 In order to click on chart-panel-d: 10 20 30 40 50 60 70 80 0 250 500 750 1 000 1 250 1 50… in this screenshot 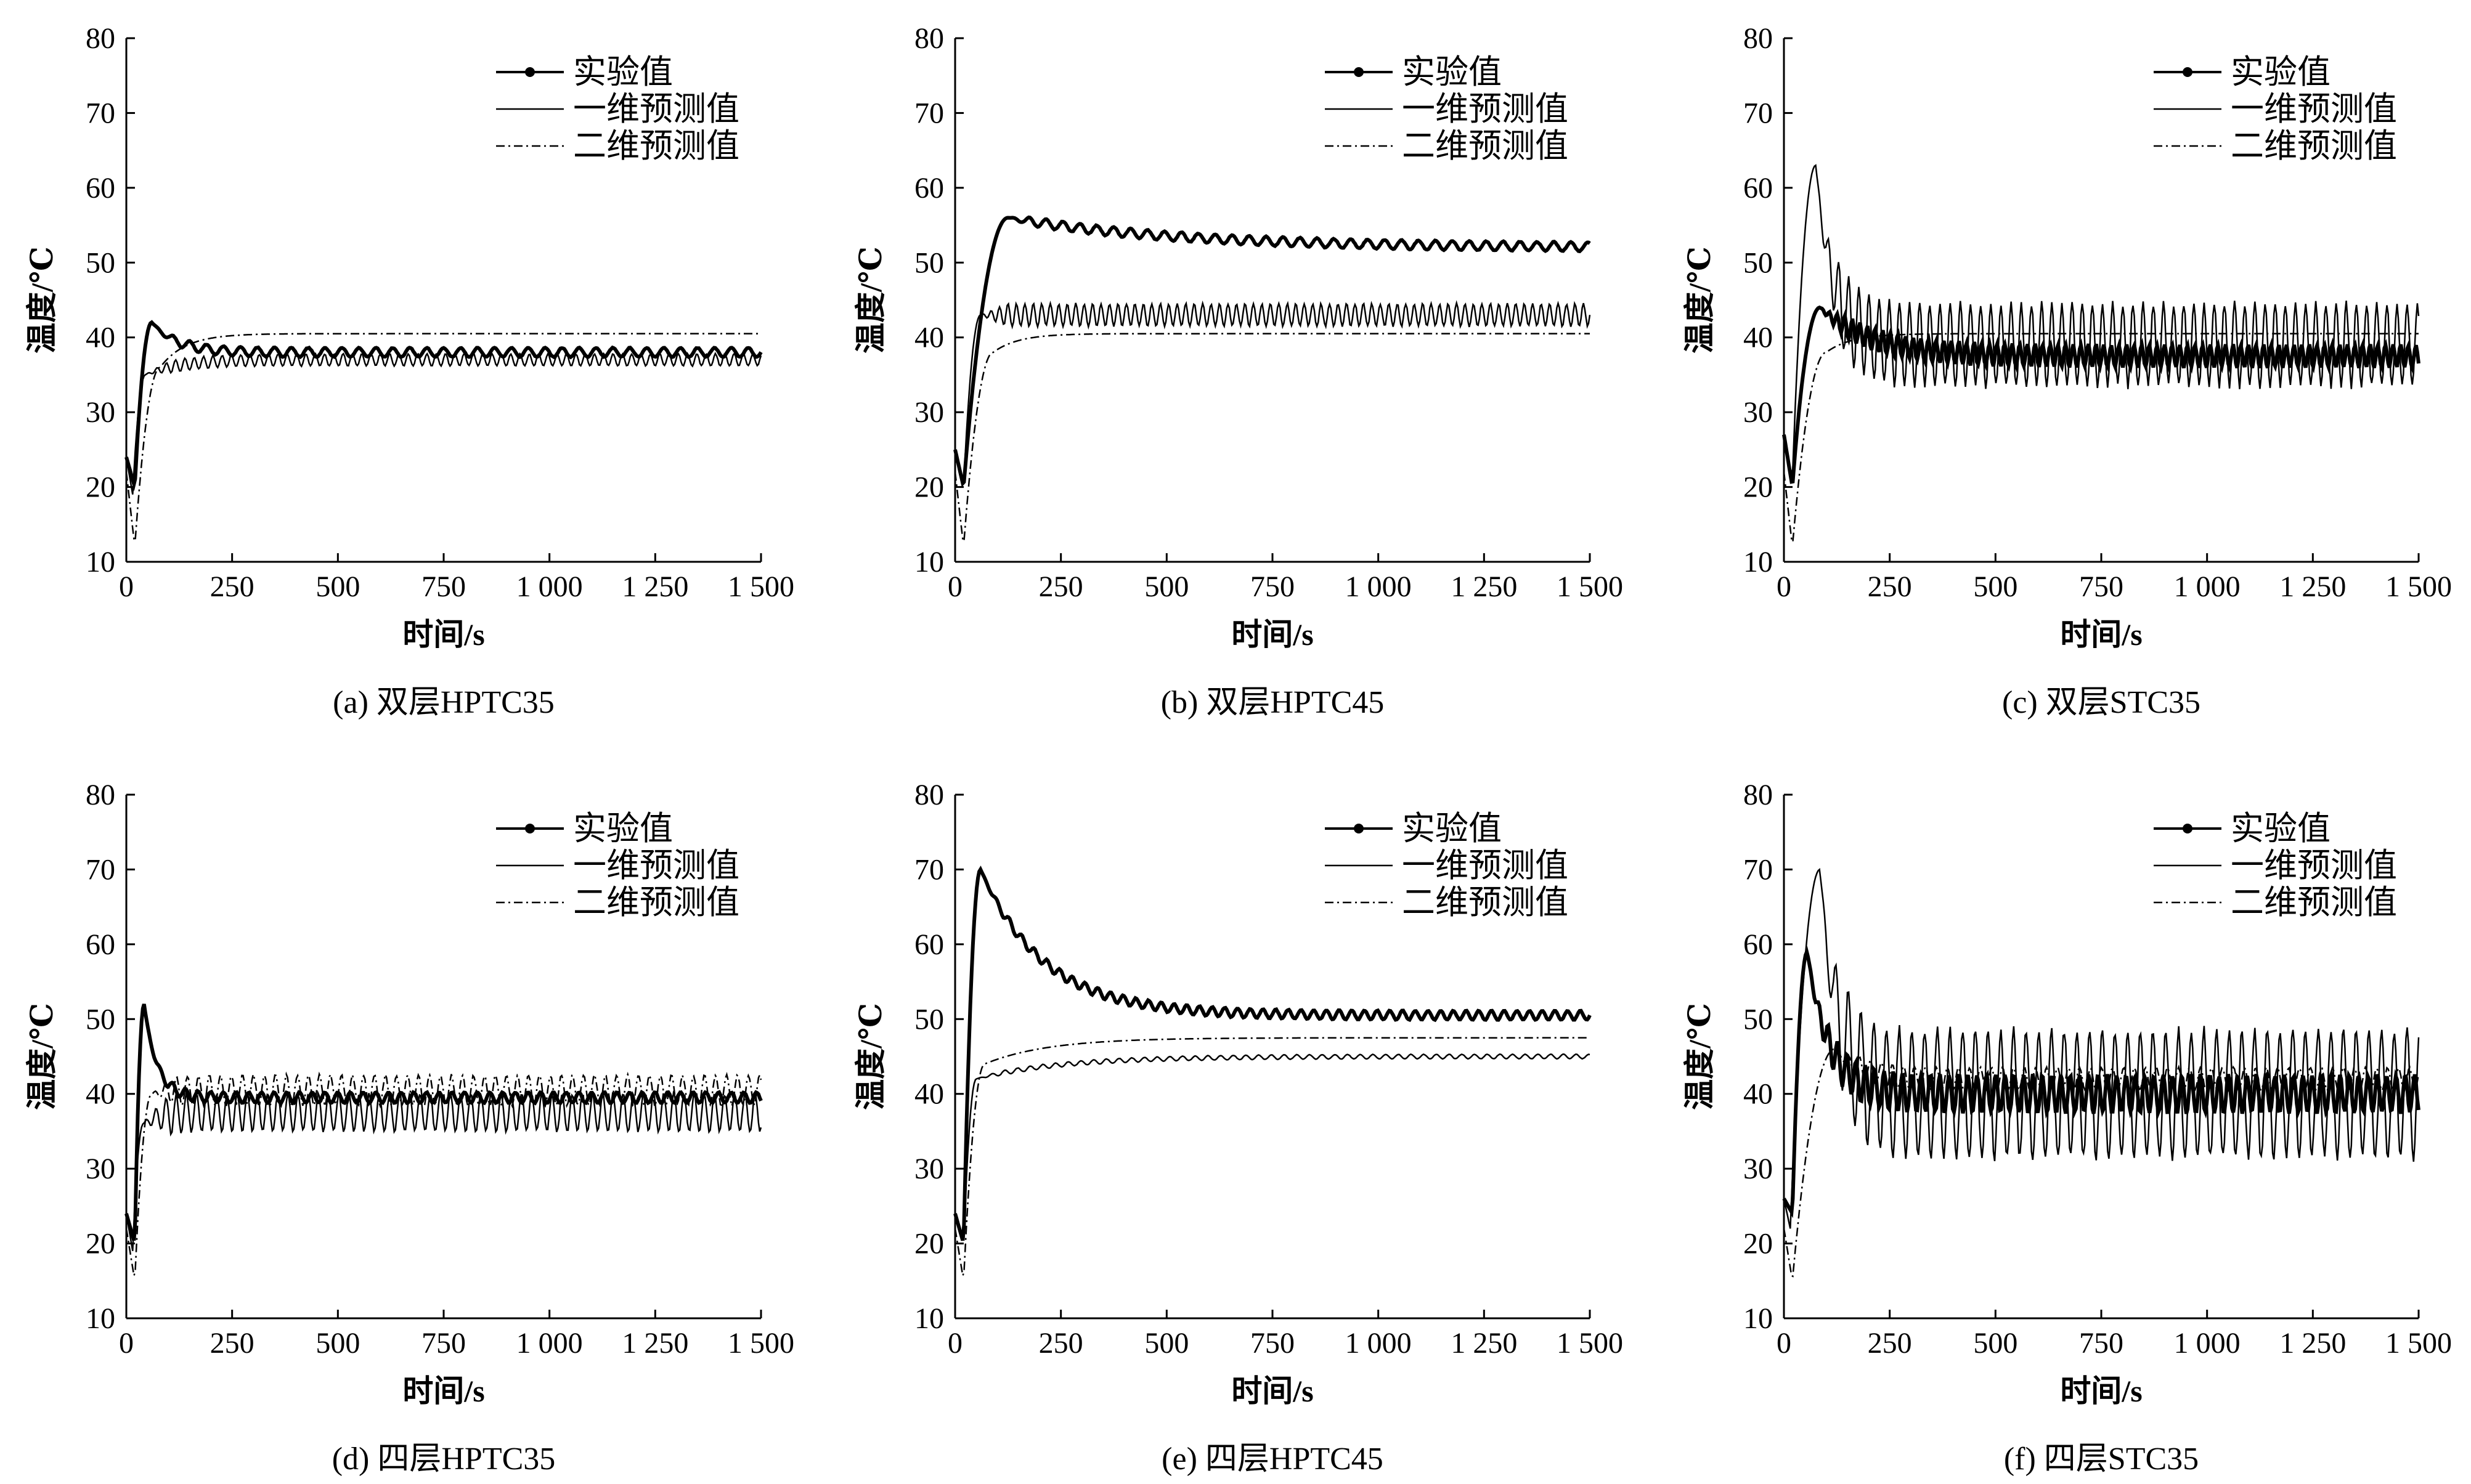, I will do `click(409, 1128)`.